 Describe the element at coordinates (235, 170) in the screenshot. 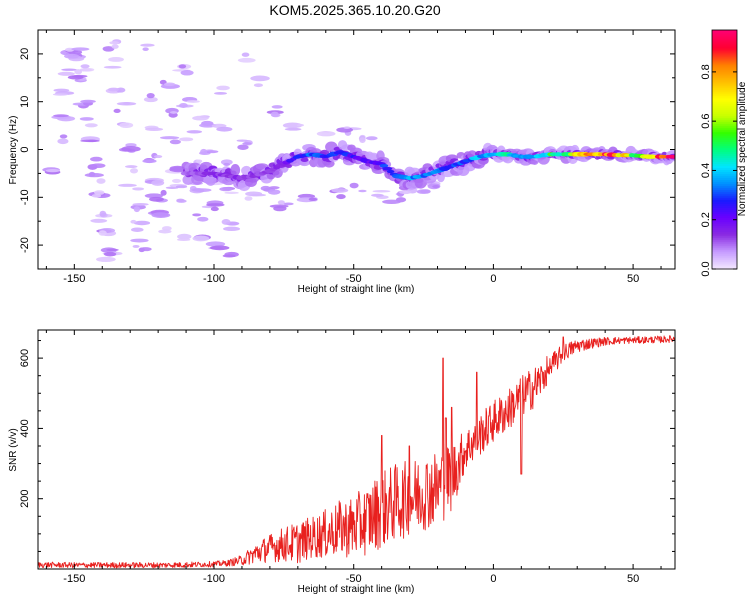

I see `spectrogram-ridge-halo` at that location.